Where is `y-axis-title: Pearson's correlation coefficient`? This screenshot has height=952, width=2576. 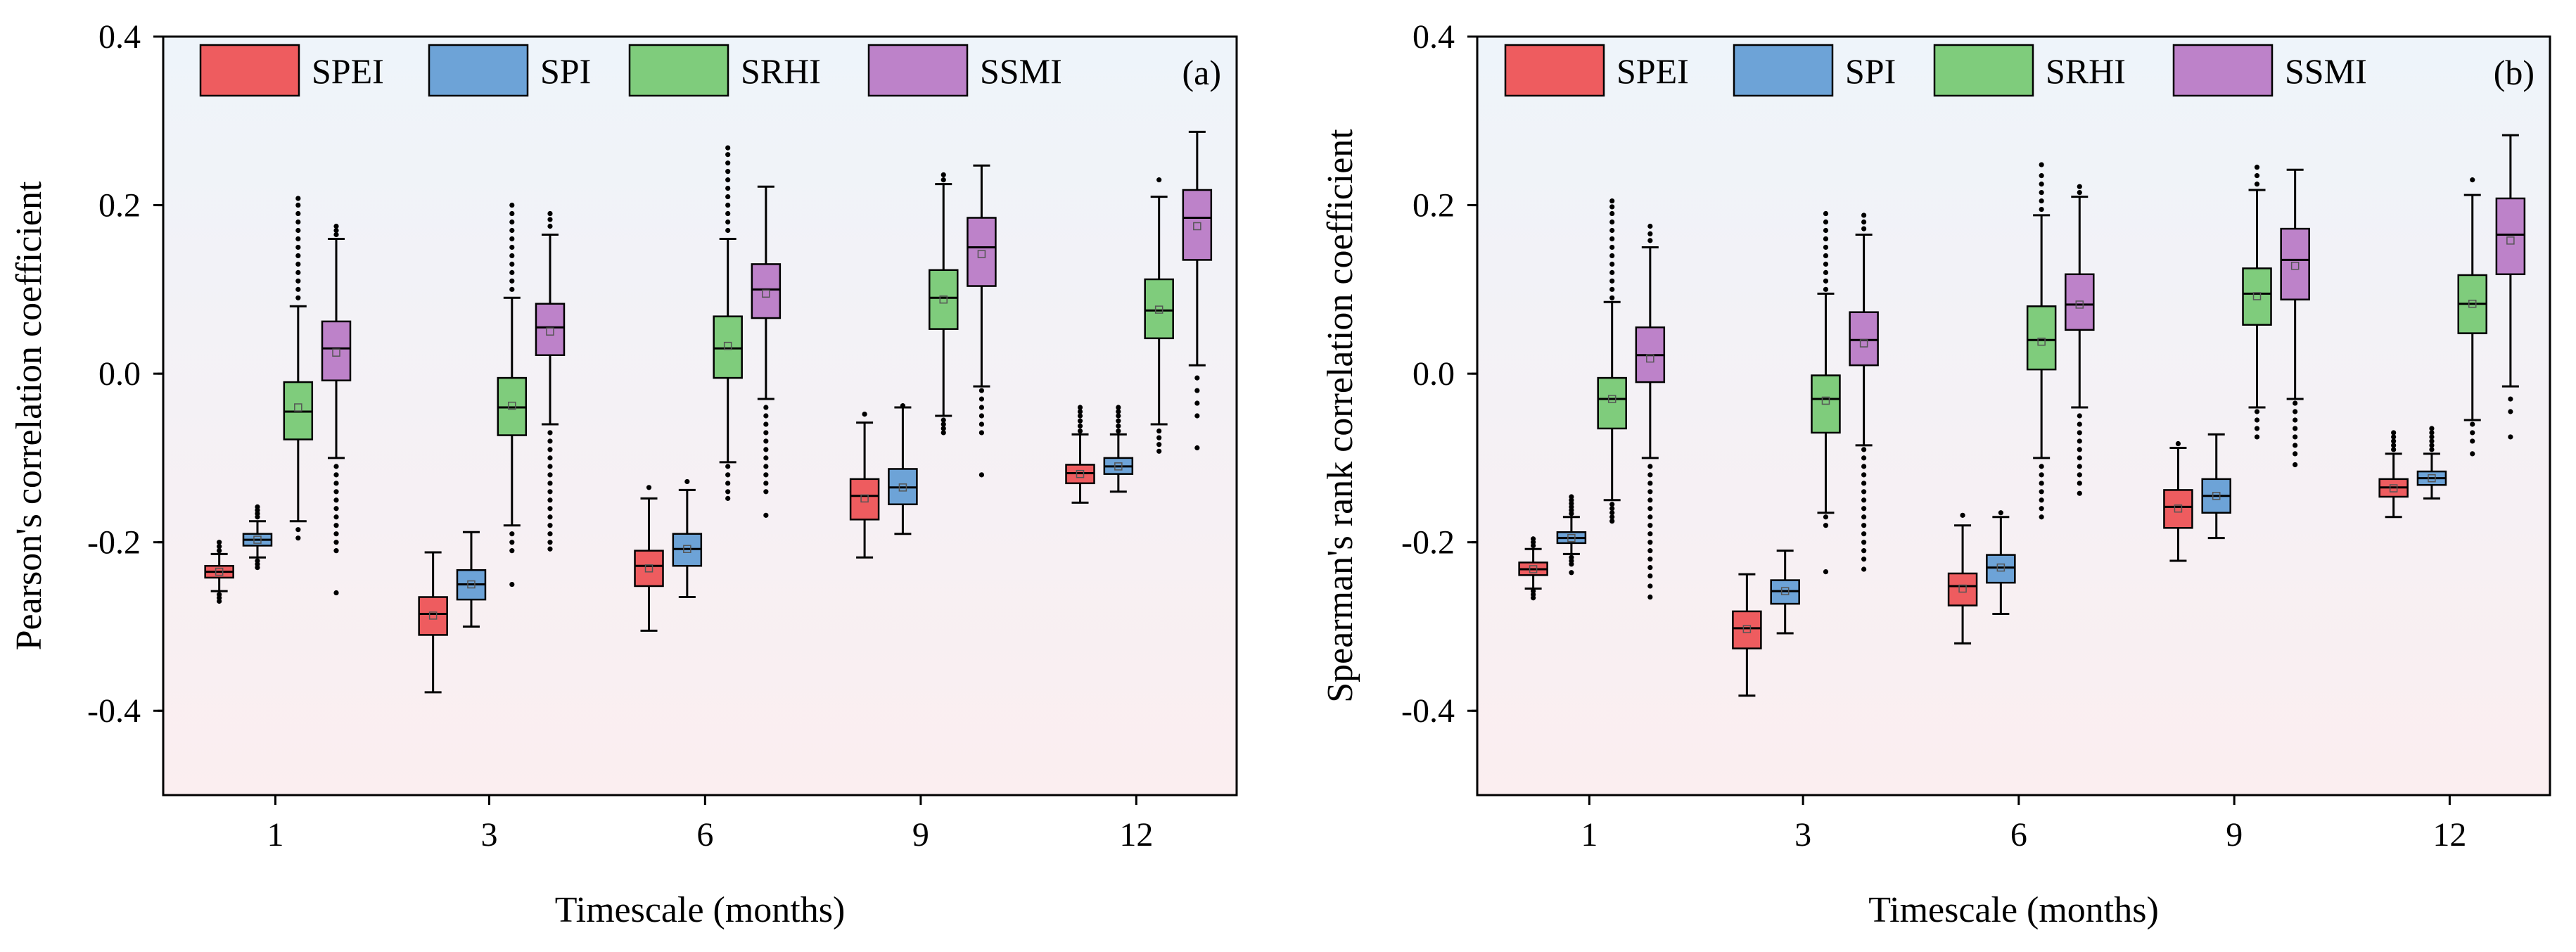 y-axis-title: Pearson's correlation coefficient is located at coordinates (29, 415).